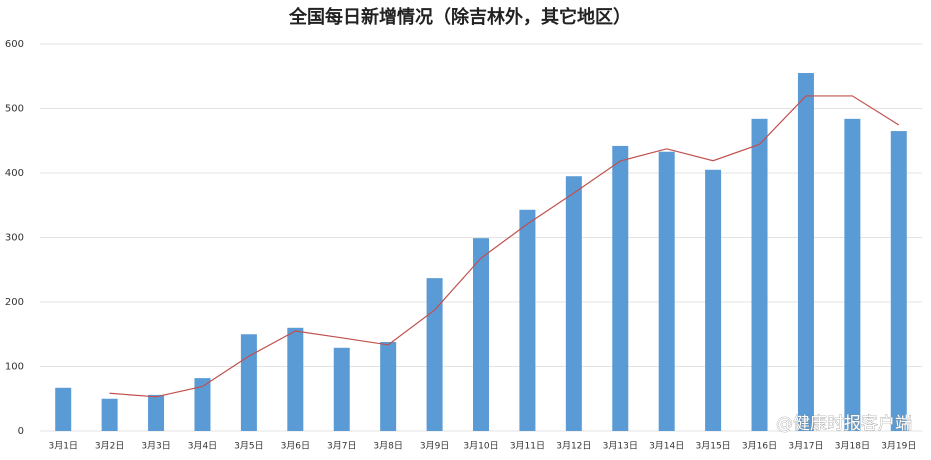 This screenshot has width=931, height=460. Describe the element at coordinates (898, 446) in the screenshot. I see `x-tick-label: 3月19日` at that location.